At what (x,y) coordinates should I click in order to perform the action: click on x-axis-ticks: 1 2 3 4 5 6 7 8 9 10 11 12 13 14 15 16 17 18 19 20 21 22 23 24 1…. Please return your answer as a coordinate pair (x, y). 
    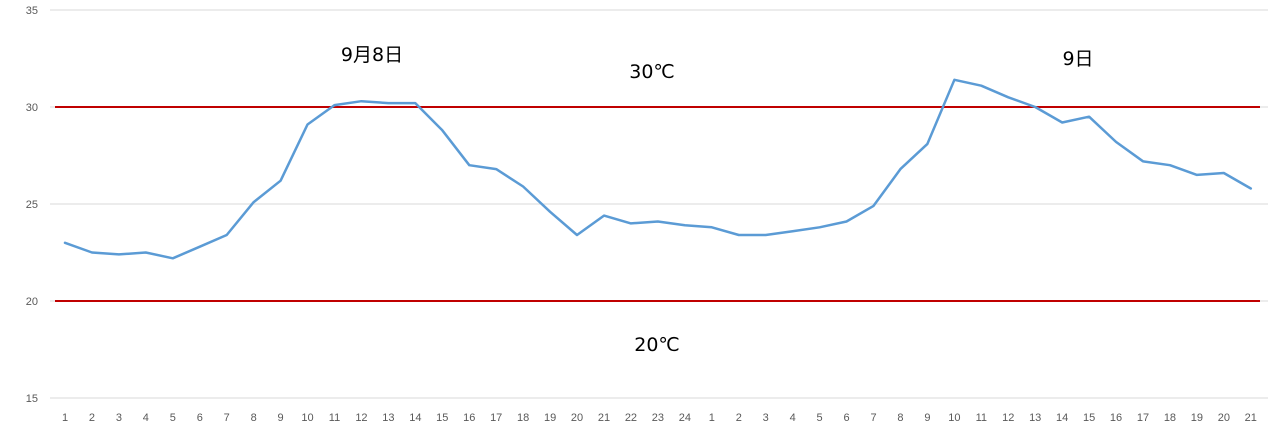
    Looking at the image, I should click on (659, 418).